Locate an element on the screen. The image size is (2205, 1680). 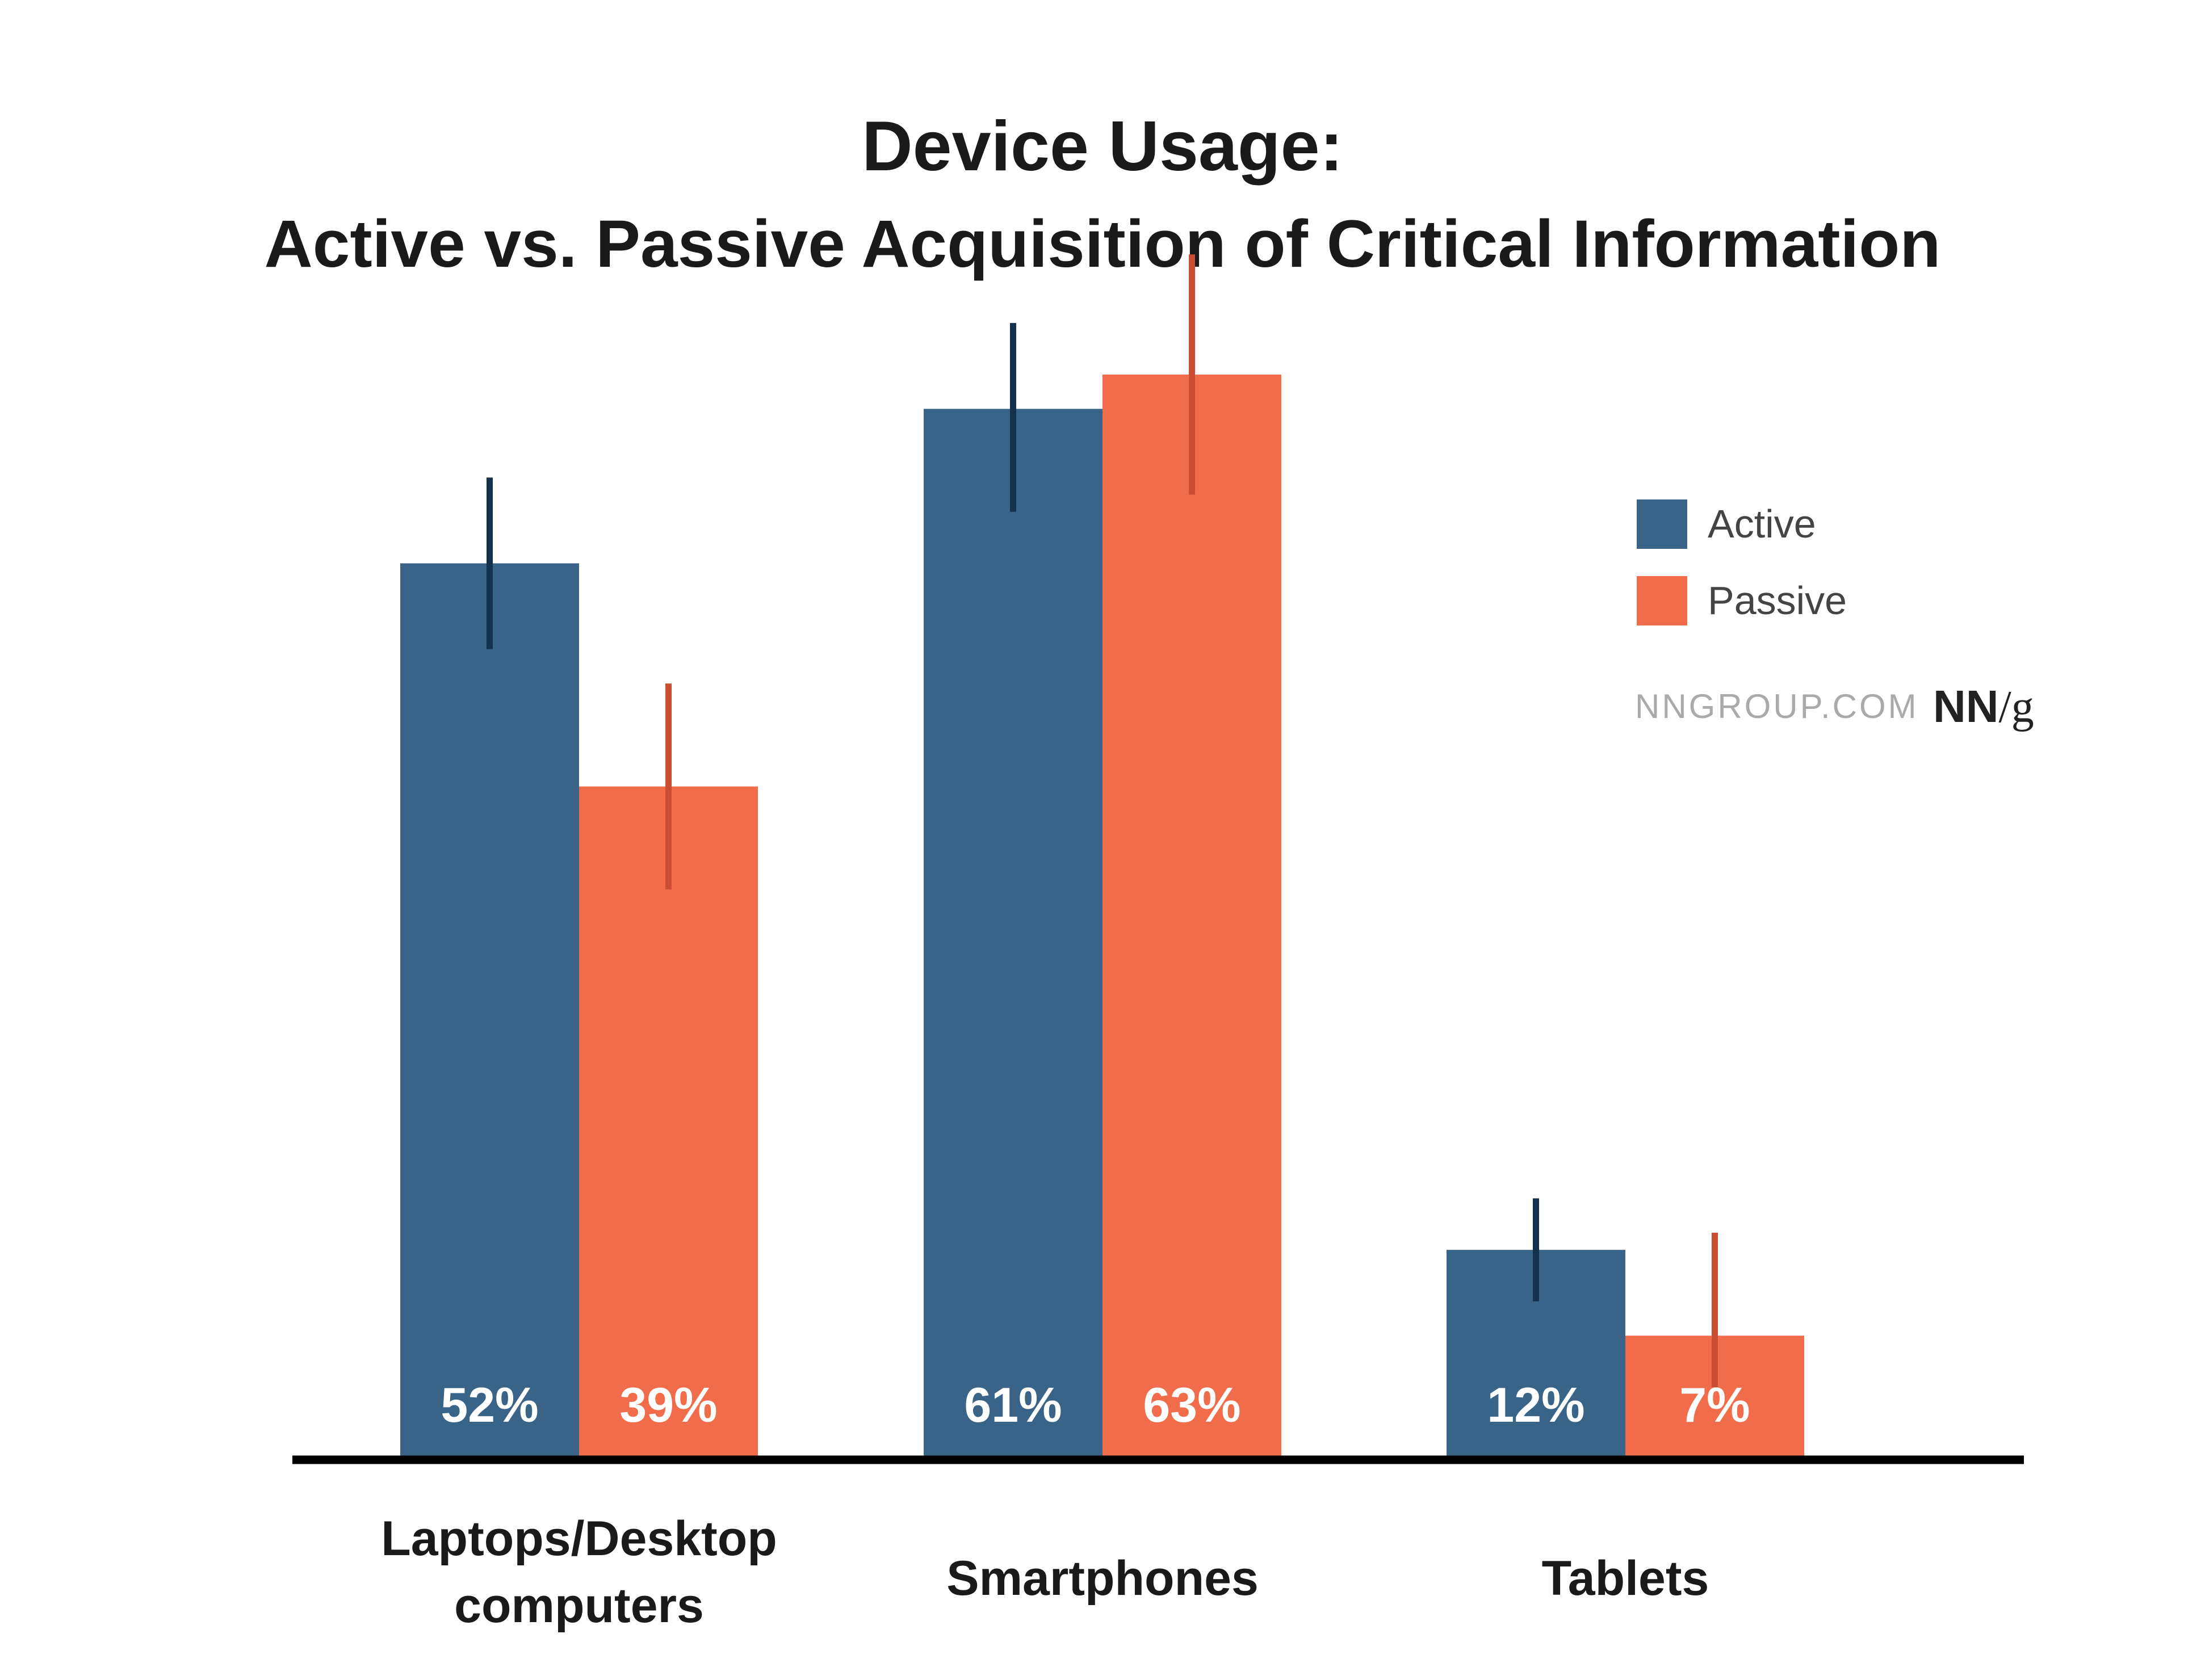
category-label-1-line-0: Smartphones is located at coordinates (1102, 1578).